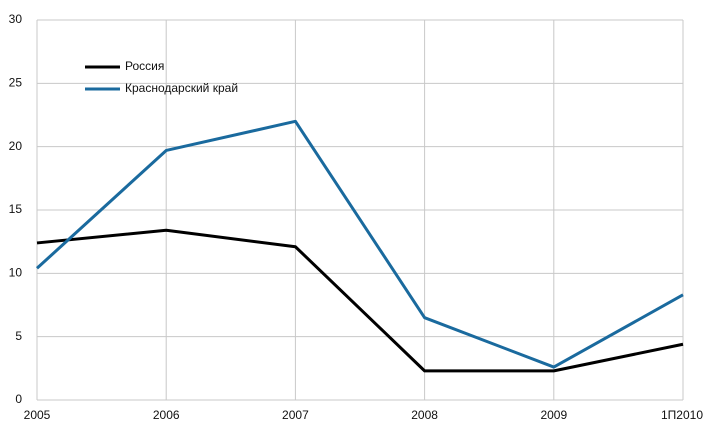  Describe the element at coordinates (682, 415) in the screenshot. I see `x-tick-label: 1П2010` at that location.